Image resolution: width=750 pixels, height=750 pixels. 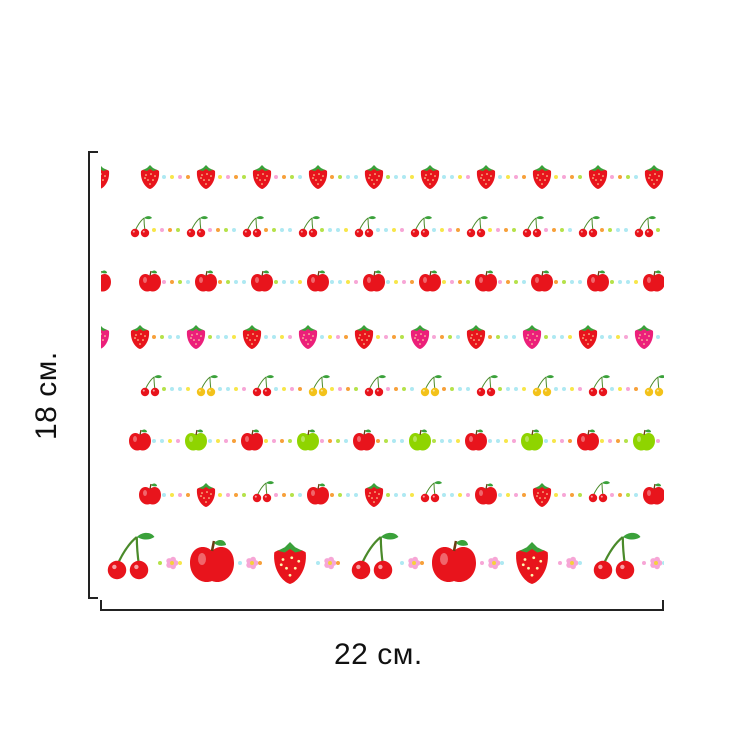 What do you see at coordinates (93, 375) in the screenshot?
I see `height-dimension-line` at bounding box center [93, 375].